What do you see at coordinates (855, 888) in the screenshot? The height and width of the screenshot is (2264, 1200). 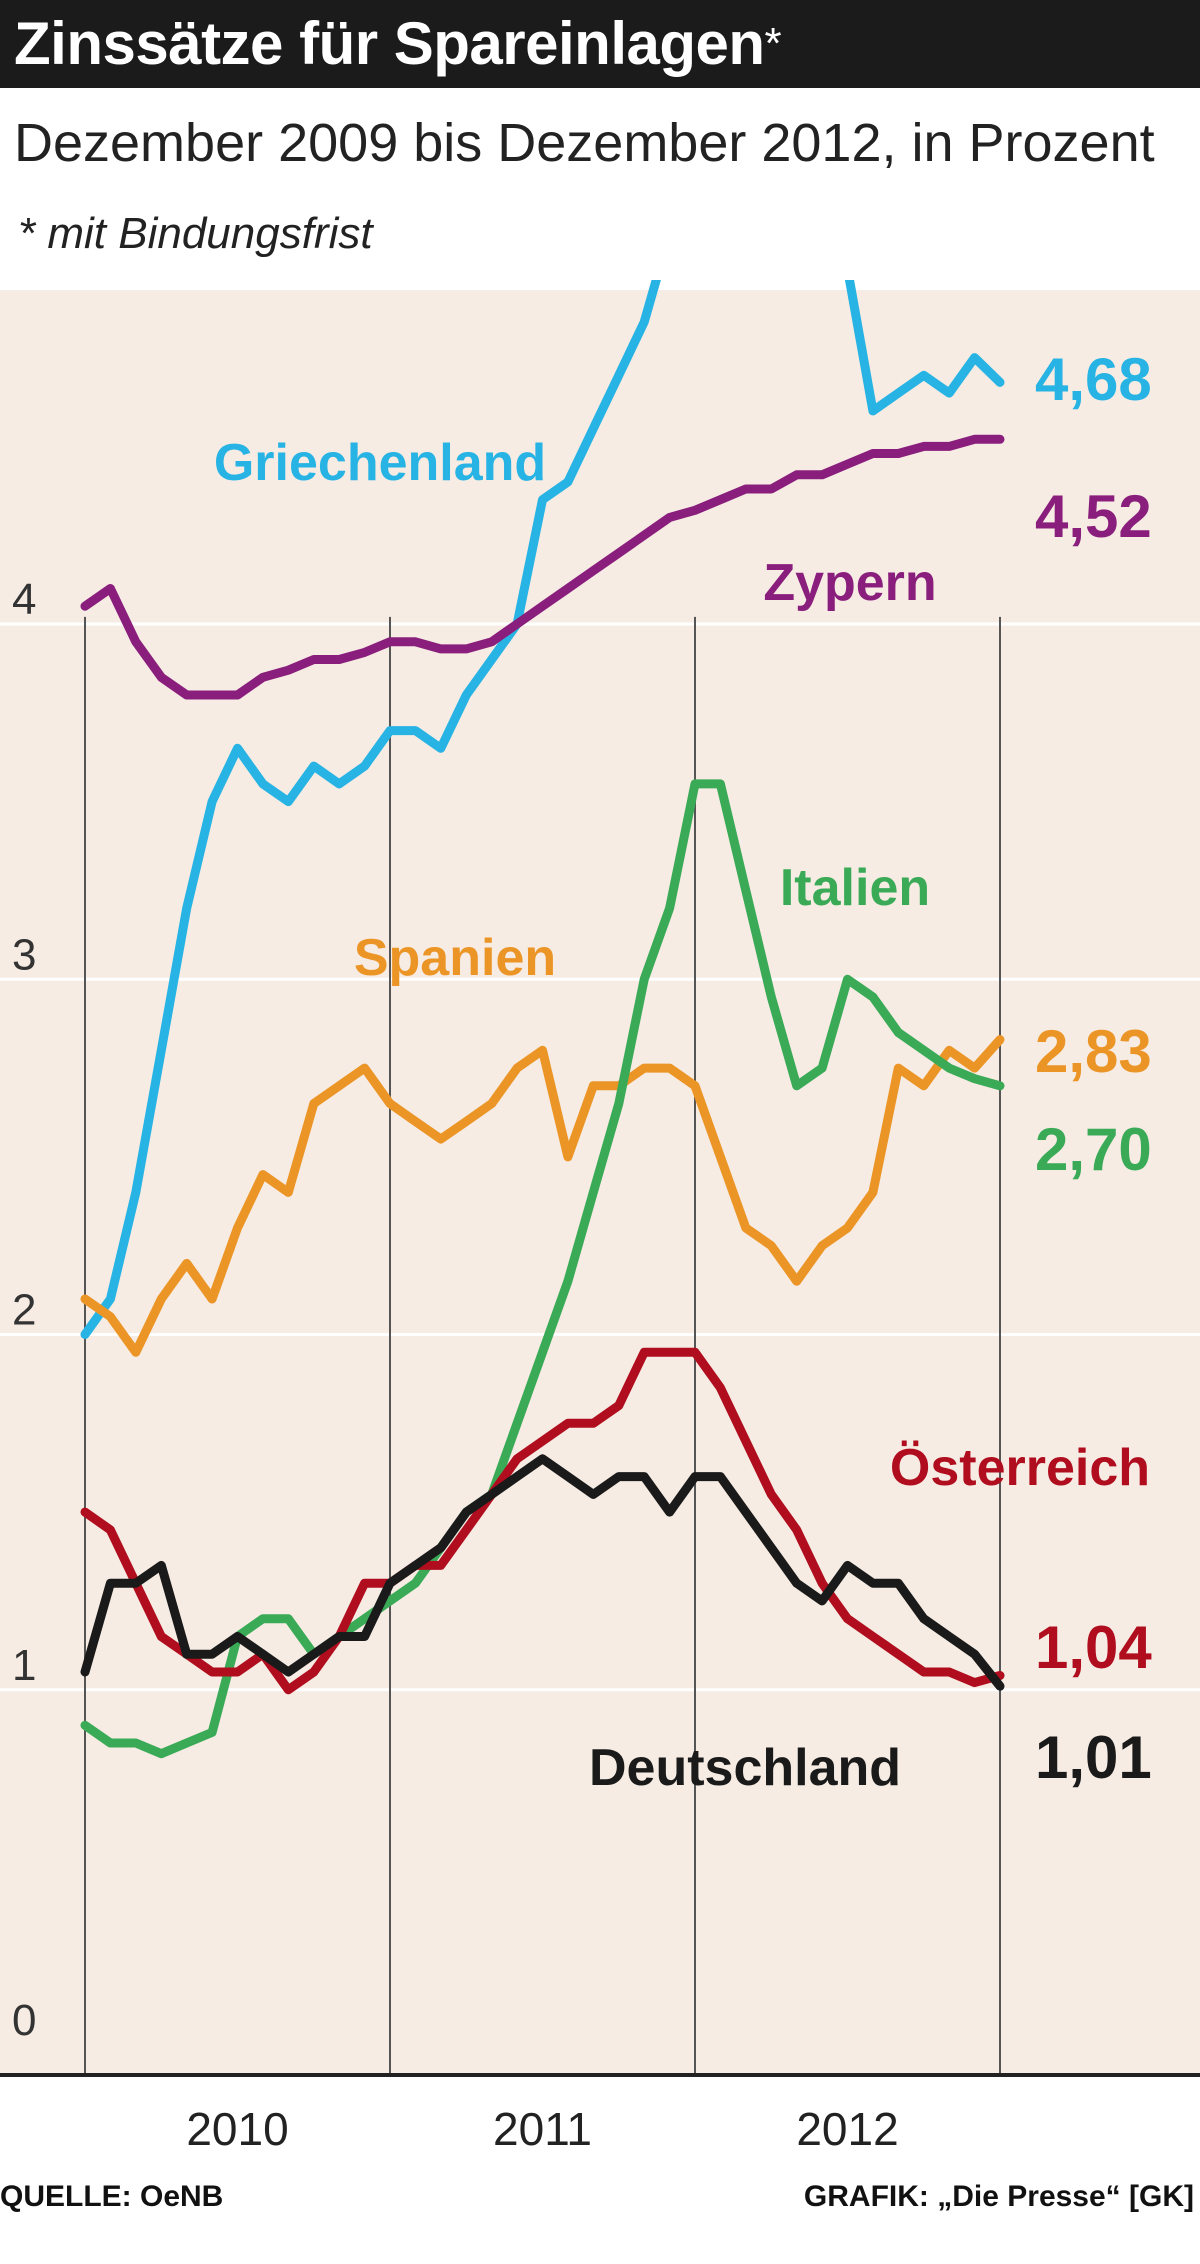 I see `series-name-label: Italien` at bounding box center [855, 888].